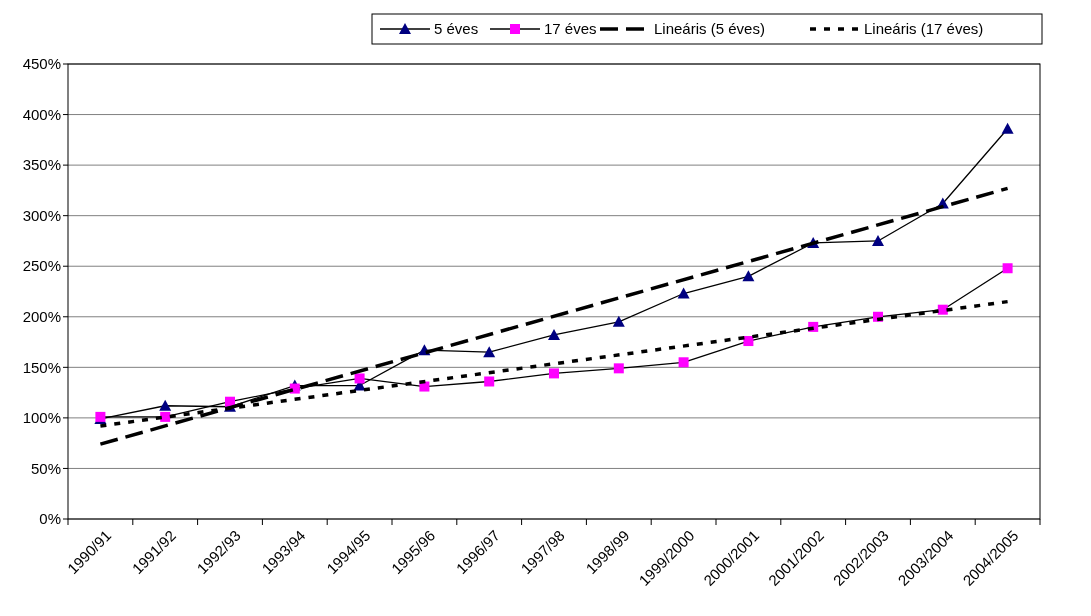  I want to click on y-tick-label: 450%, so click(41, 64).